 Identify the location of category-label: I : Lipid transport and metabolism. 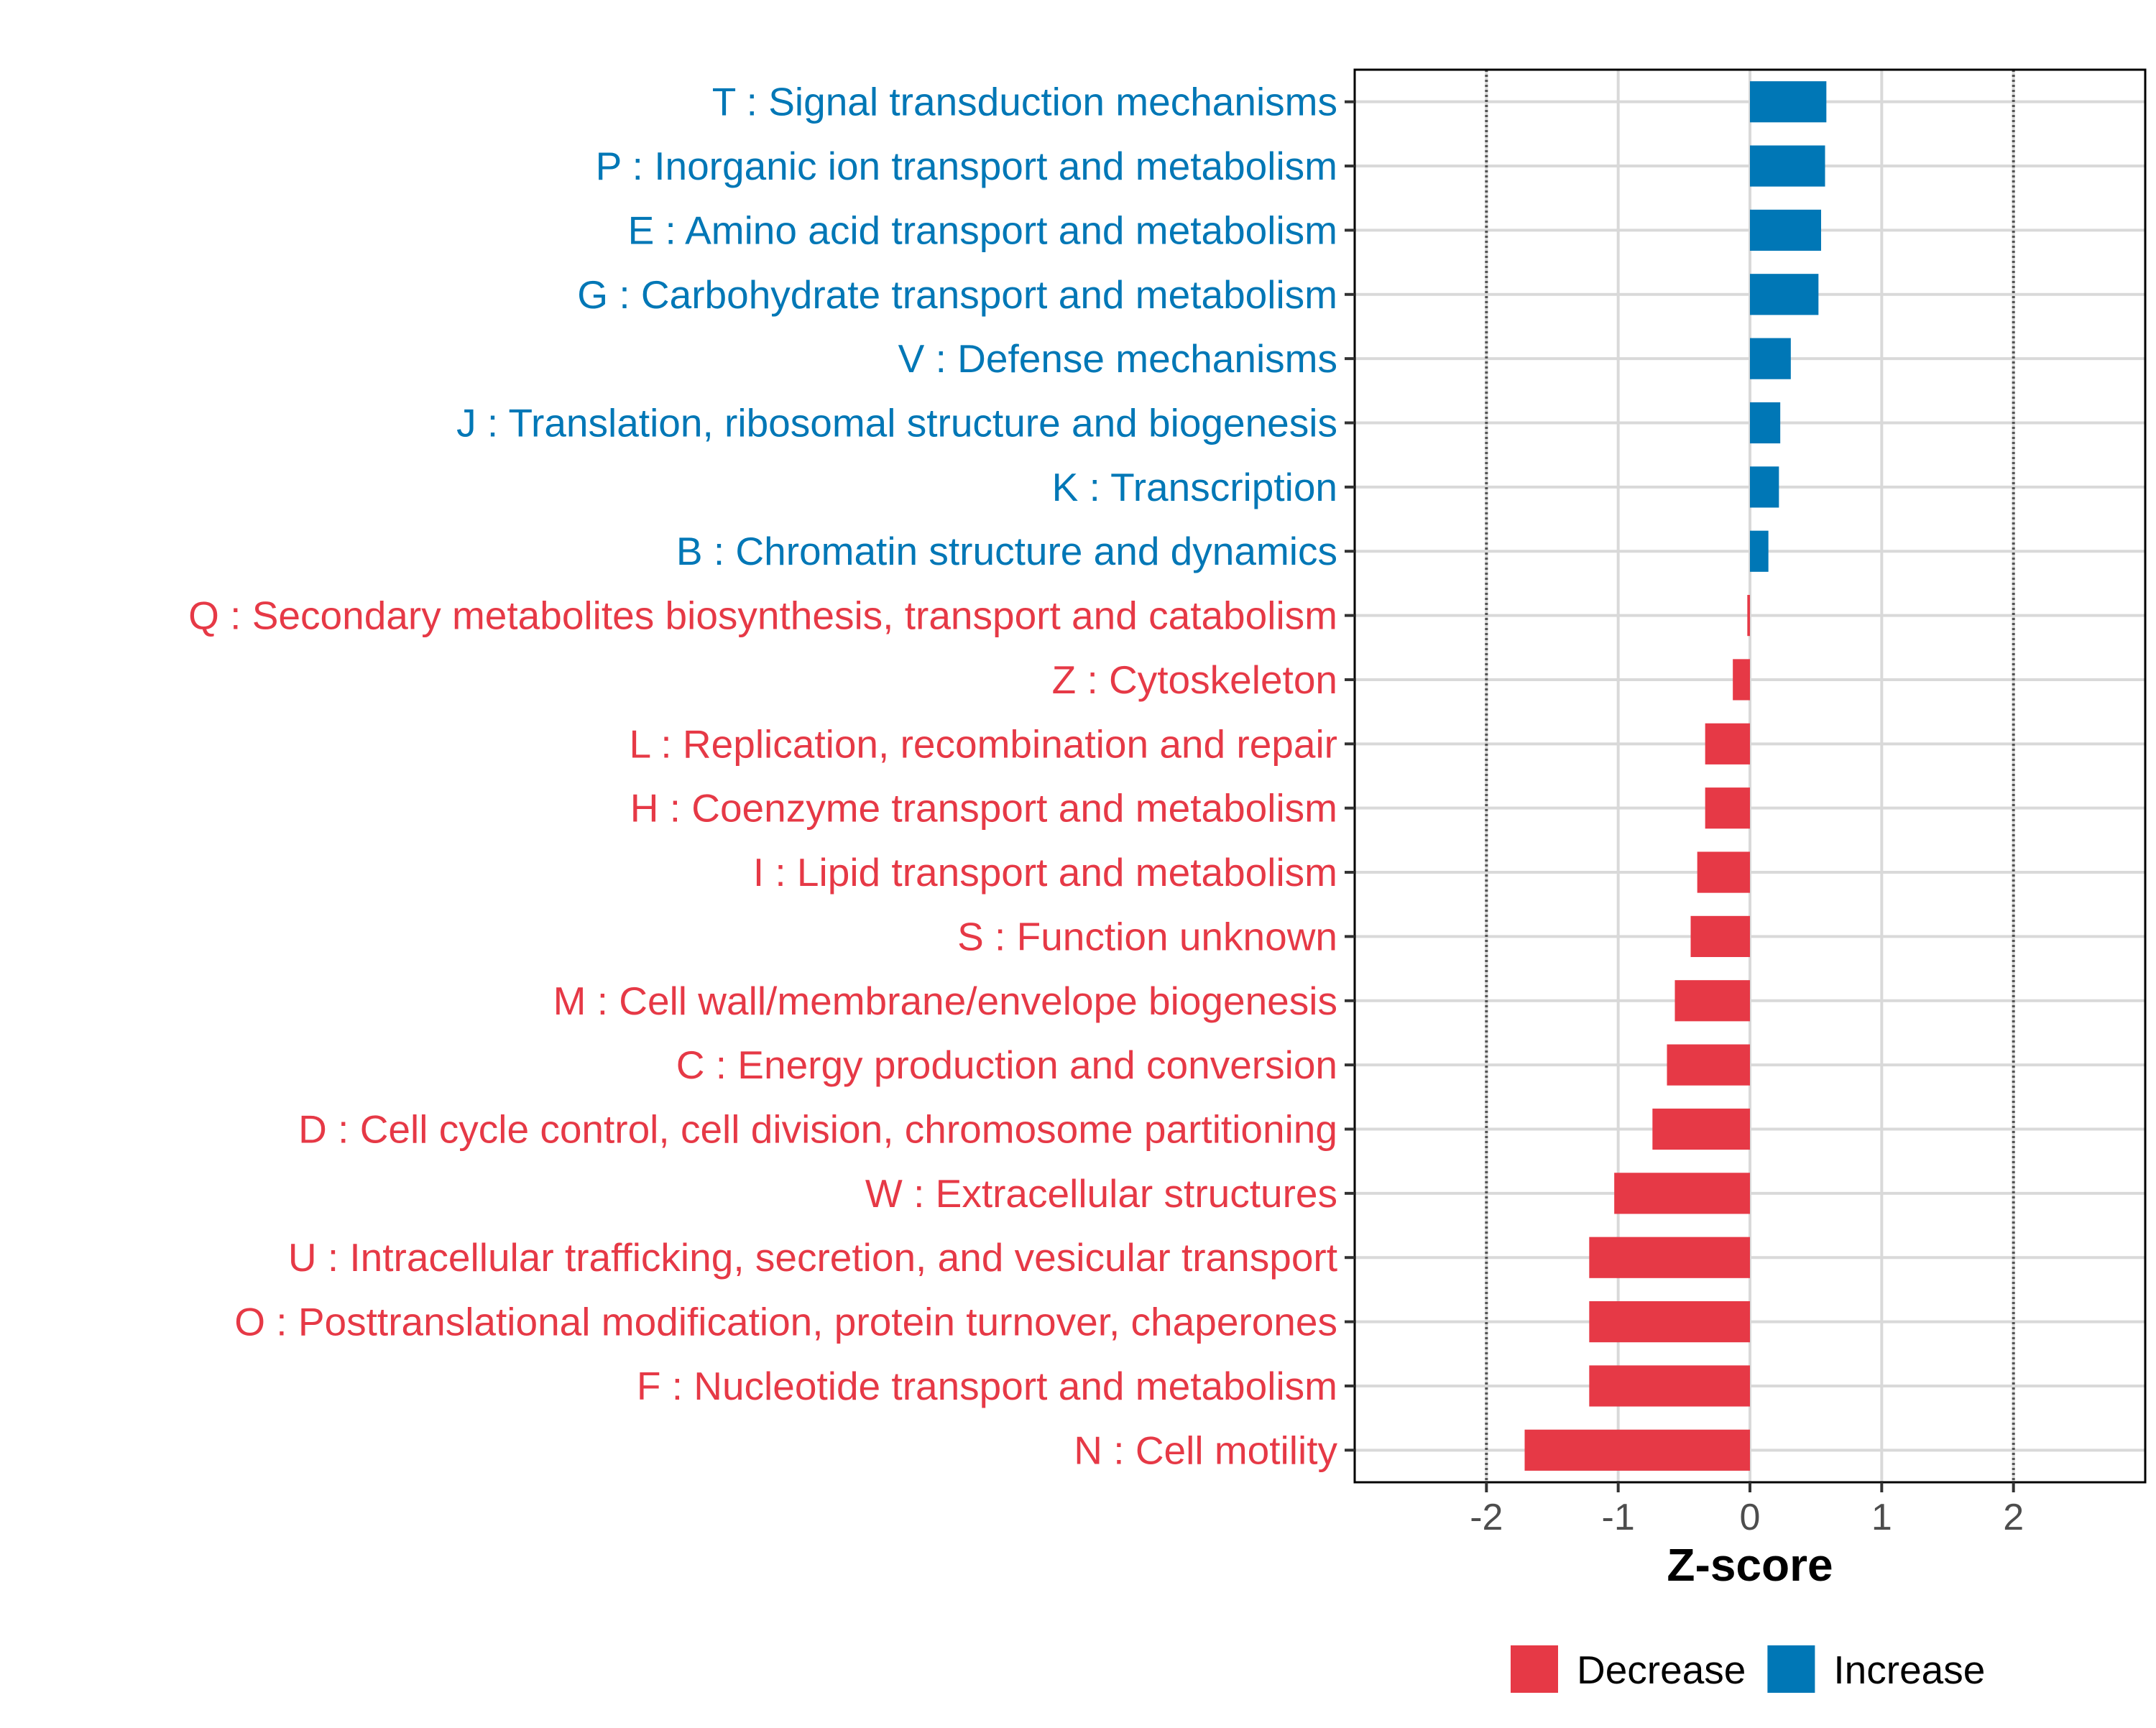
(1045, 873).